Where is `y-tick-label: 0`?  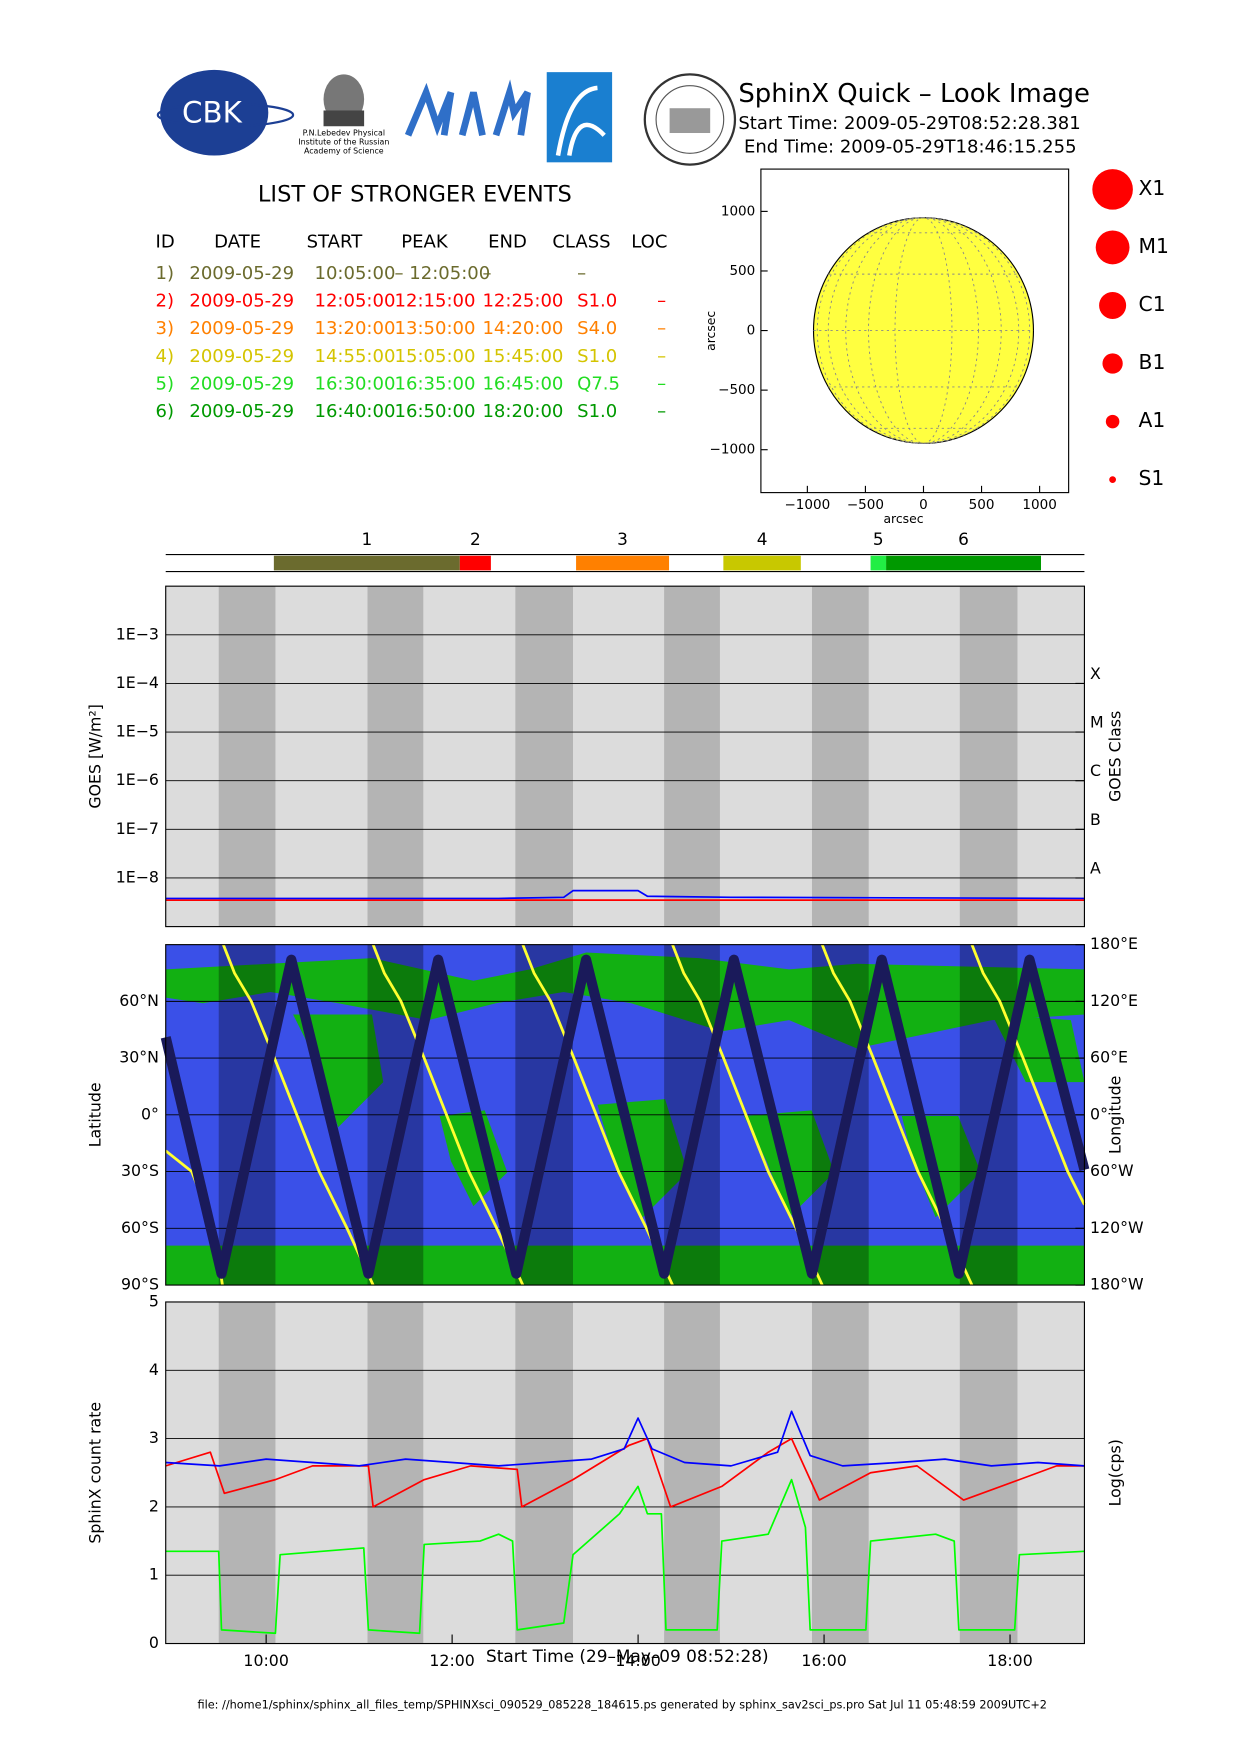
y-tick-label: 0 is located at coordinates (751, 331).